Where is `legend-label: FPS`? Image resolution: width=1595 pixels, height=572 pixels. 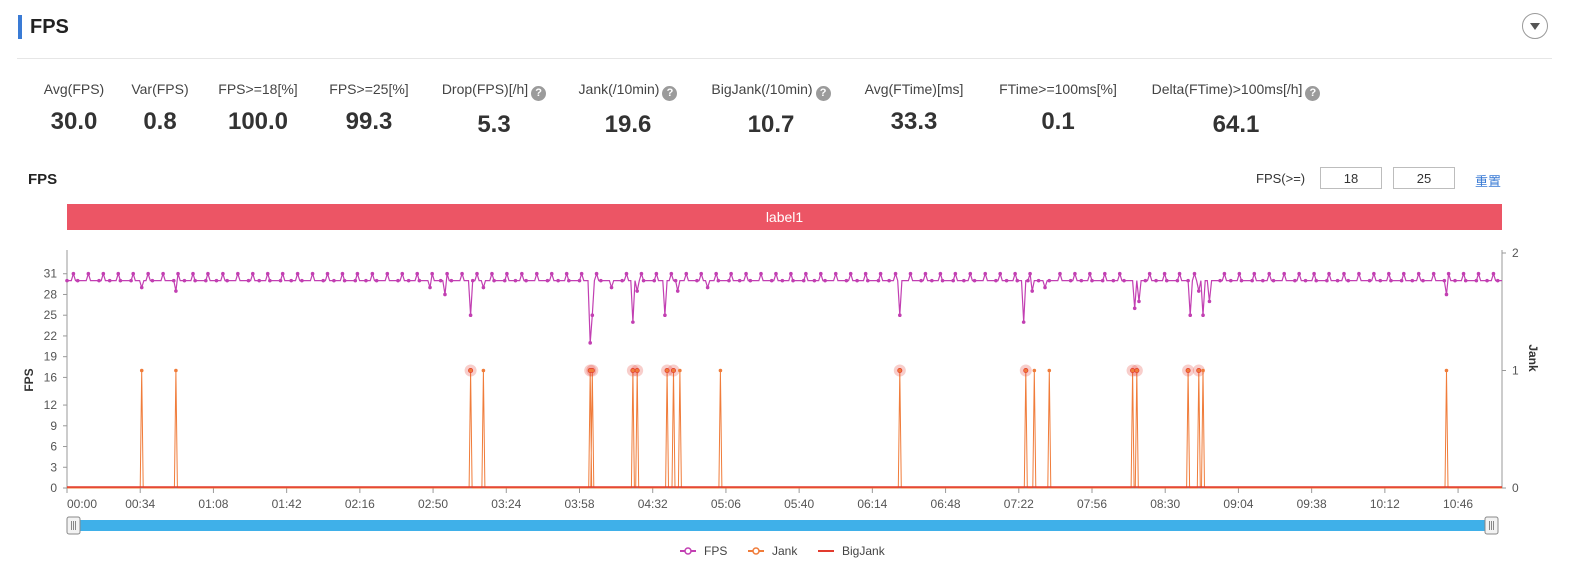 legend-label: FPS is located at coordinates (715, 551).